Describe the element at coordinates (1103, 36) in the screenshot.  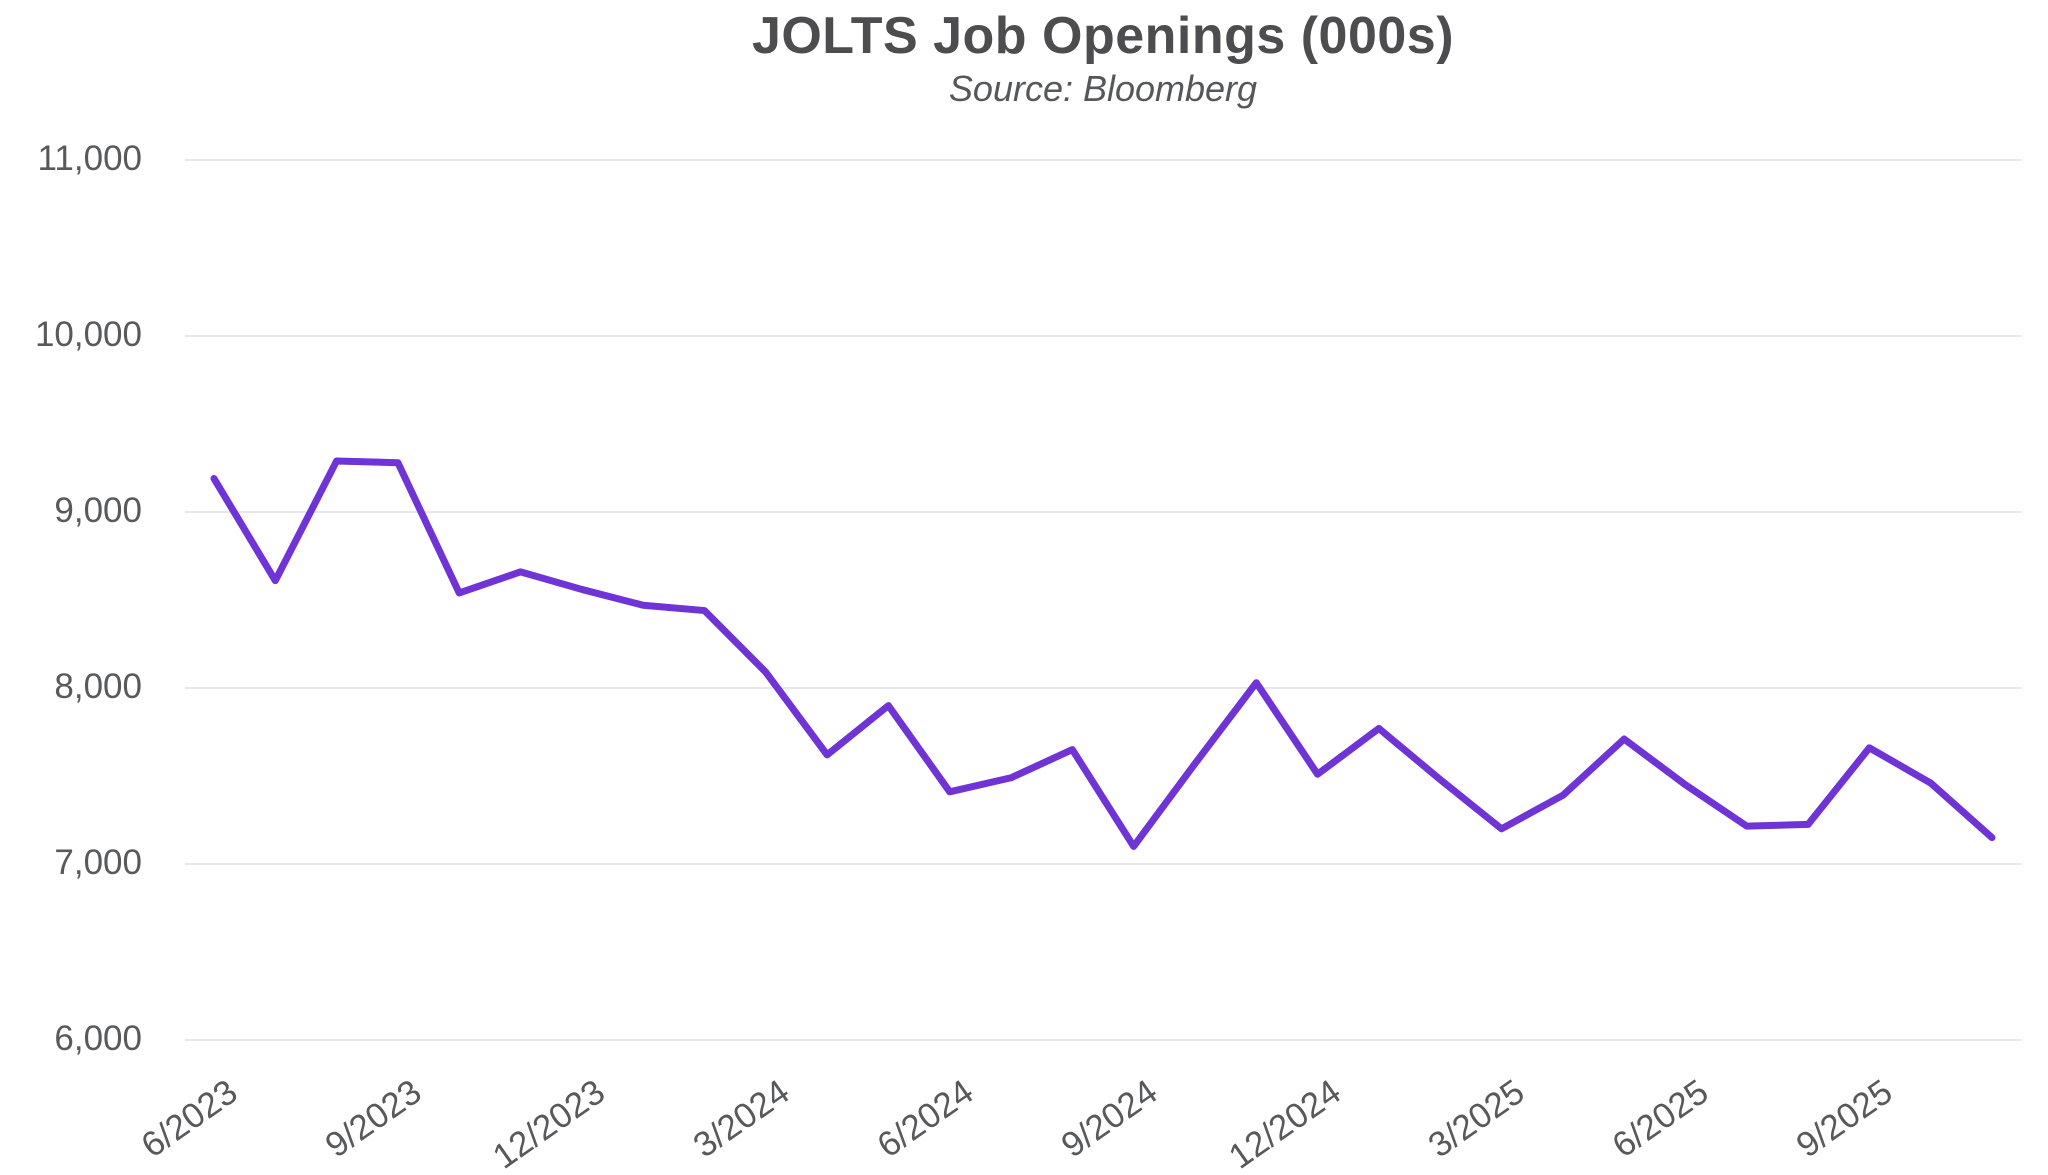
I see `chart-title: JOLTS Job Openings (000s)` at that location.